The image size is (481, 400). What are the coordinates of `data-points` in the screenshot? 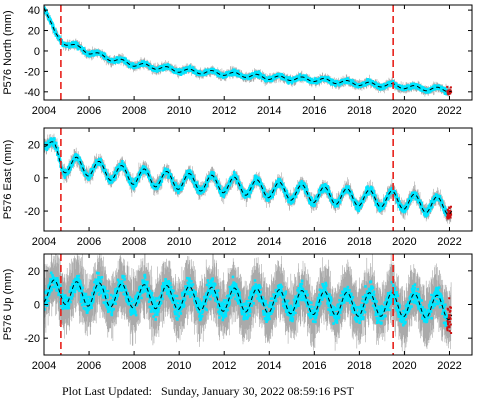 It's located at (246, 299).